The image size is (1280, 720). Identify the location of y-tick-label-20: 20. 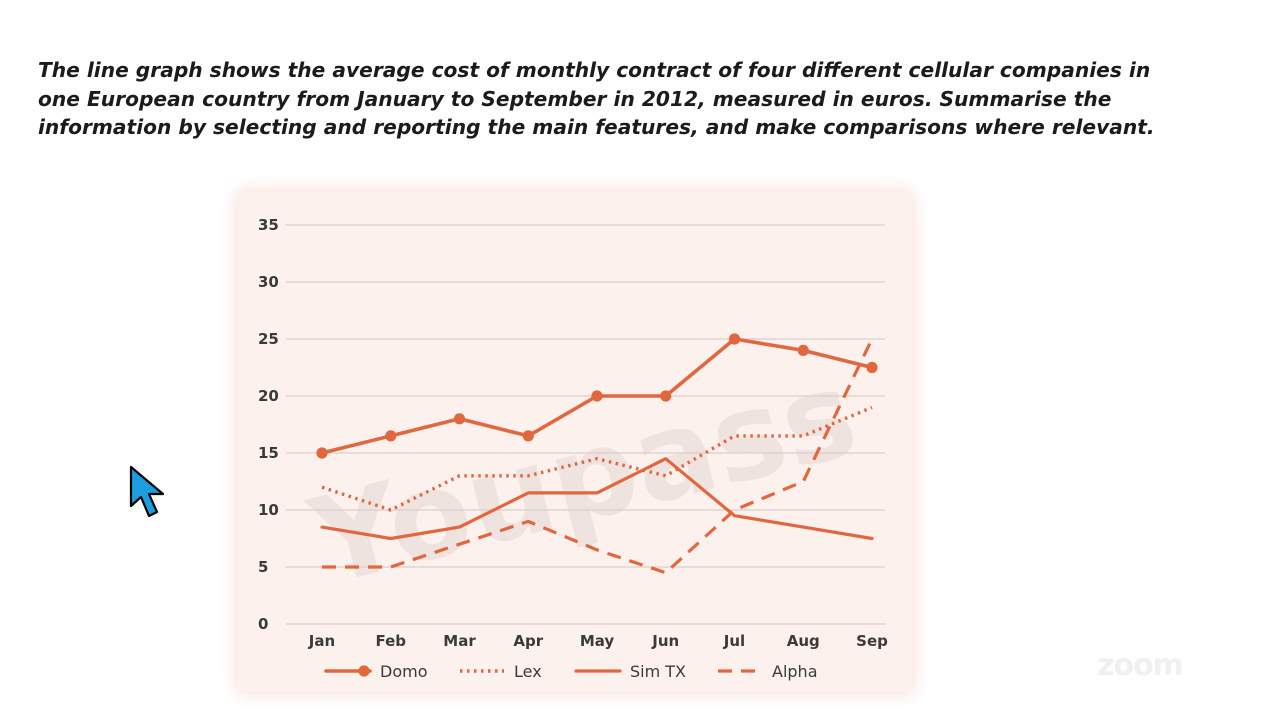
(268, 396).